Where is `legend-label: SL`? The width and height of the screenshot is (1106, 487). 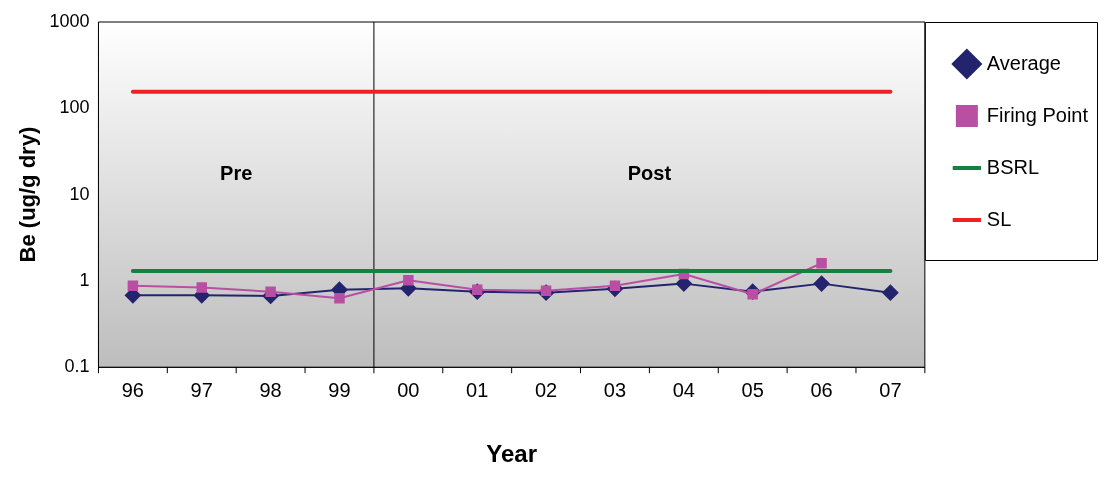 legend-label: SL is located at coordinates (999, 218).